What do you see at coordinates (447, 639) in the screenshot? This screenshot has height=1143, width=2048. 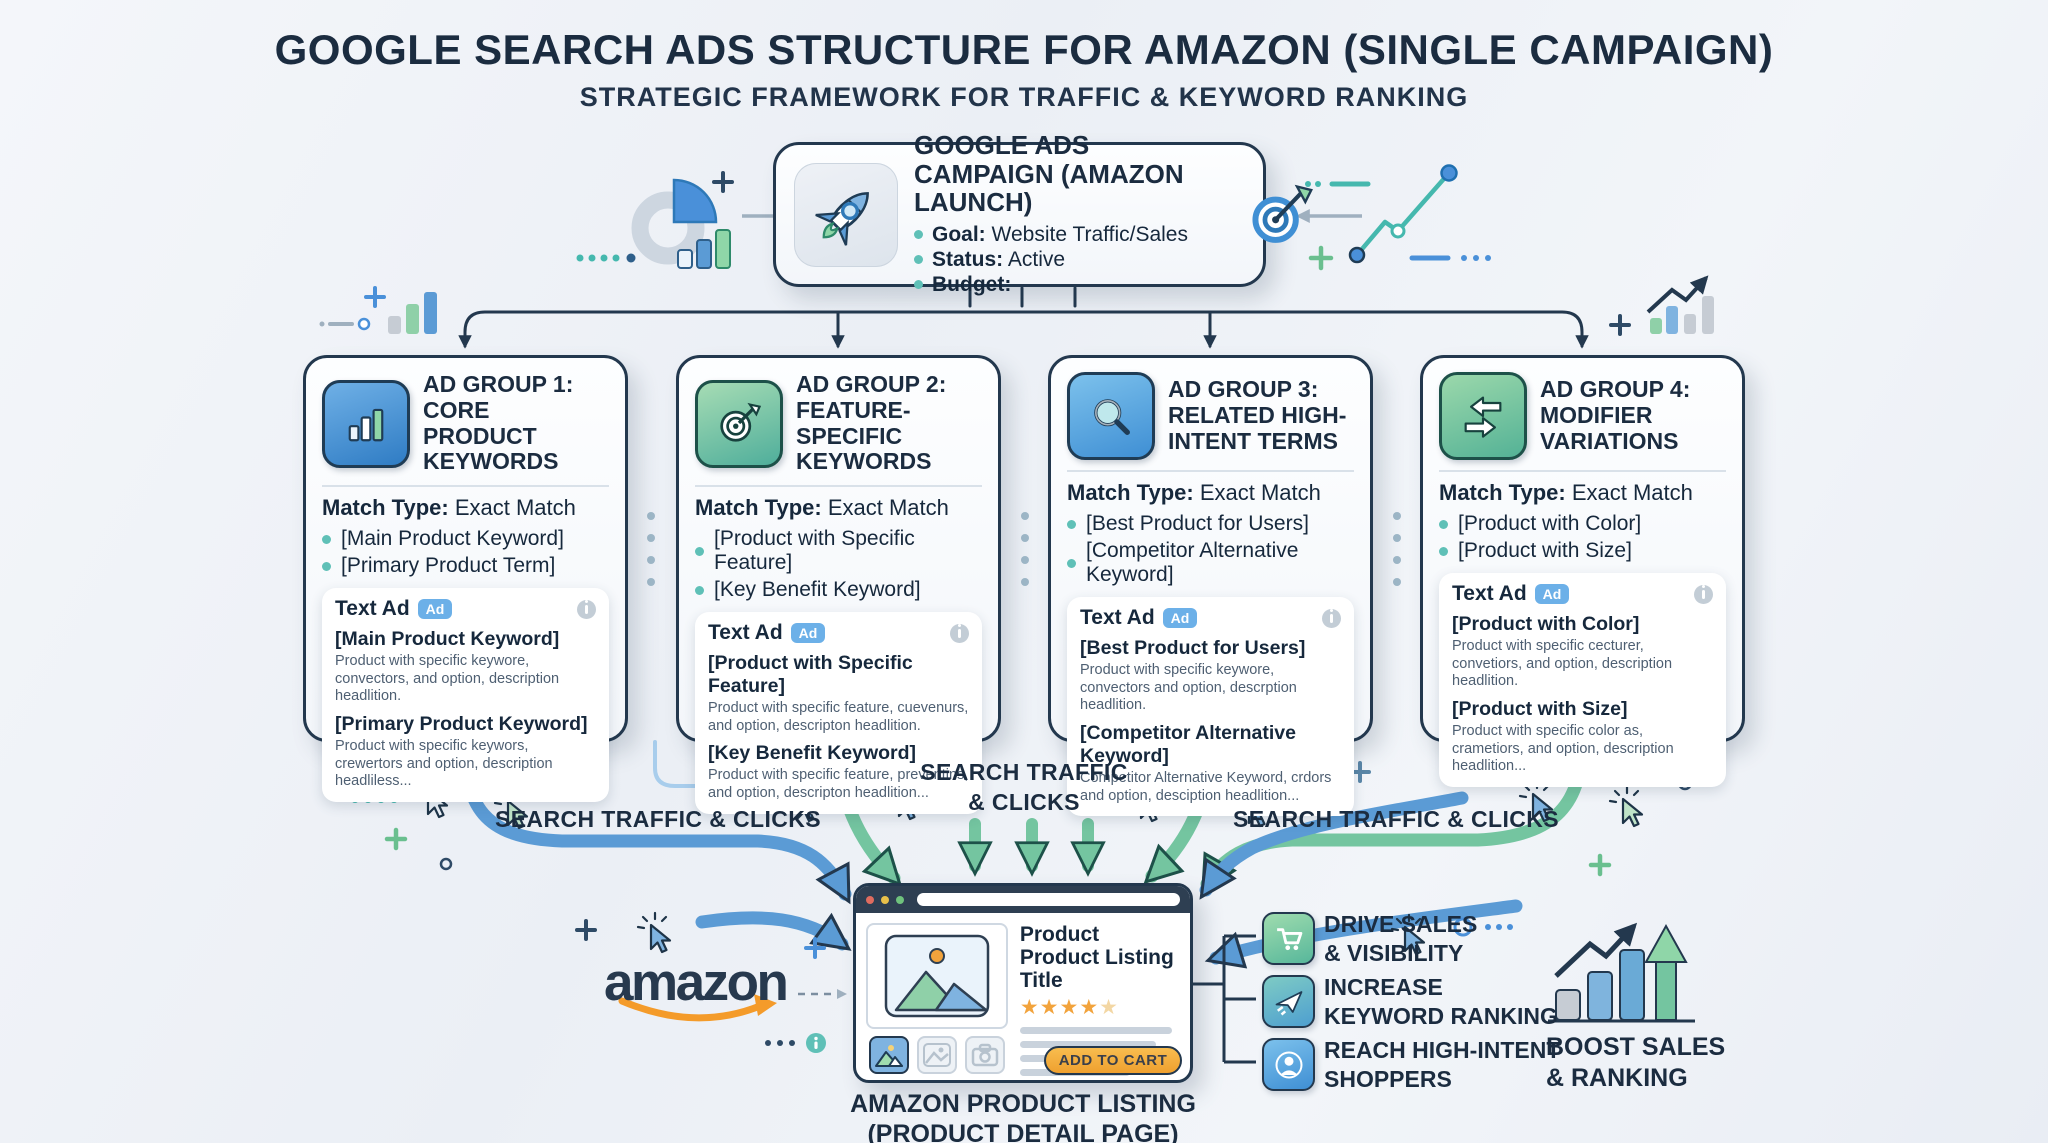 I see `ad-headline: [Main Product Keyword]` at bounding box center [447, 639].